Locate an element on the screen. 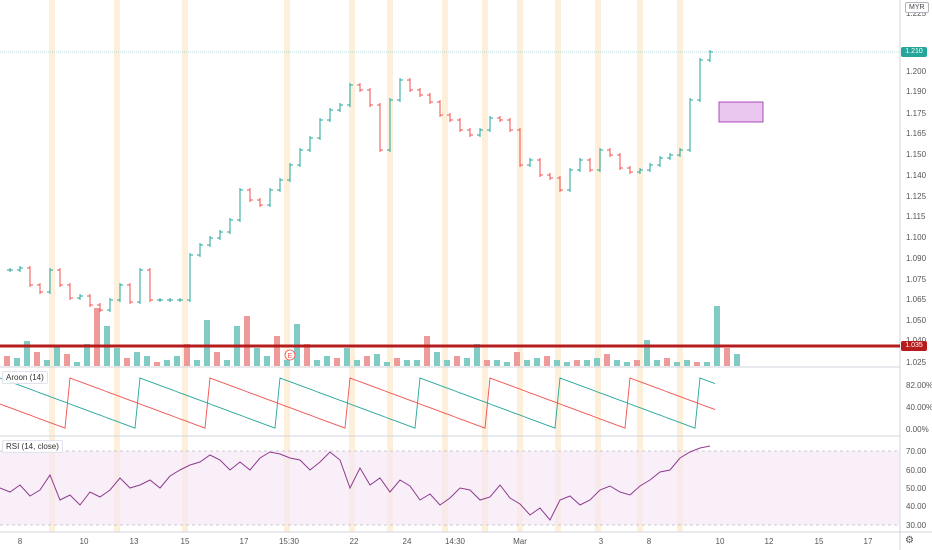 This screenshot has height=550, width=932. time-tick: 17 is located at coordinates (244, 541).